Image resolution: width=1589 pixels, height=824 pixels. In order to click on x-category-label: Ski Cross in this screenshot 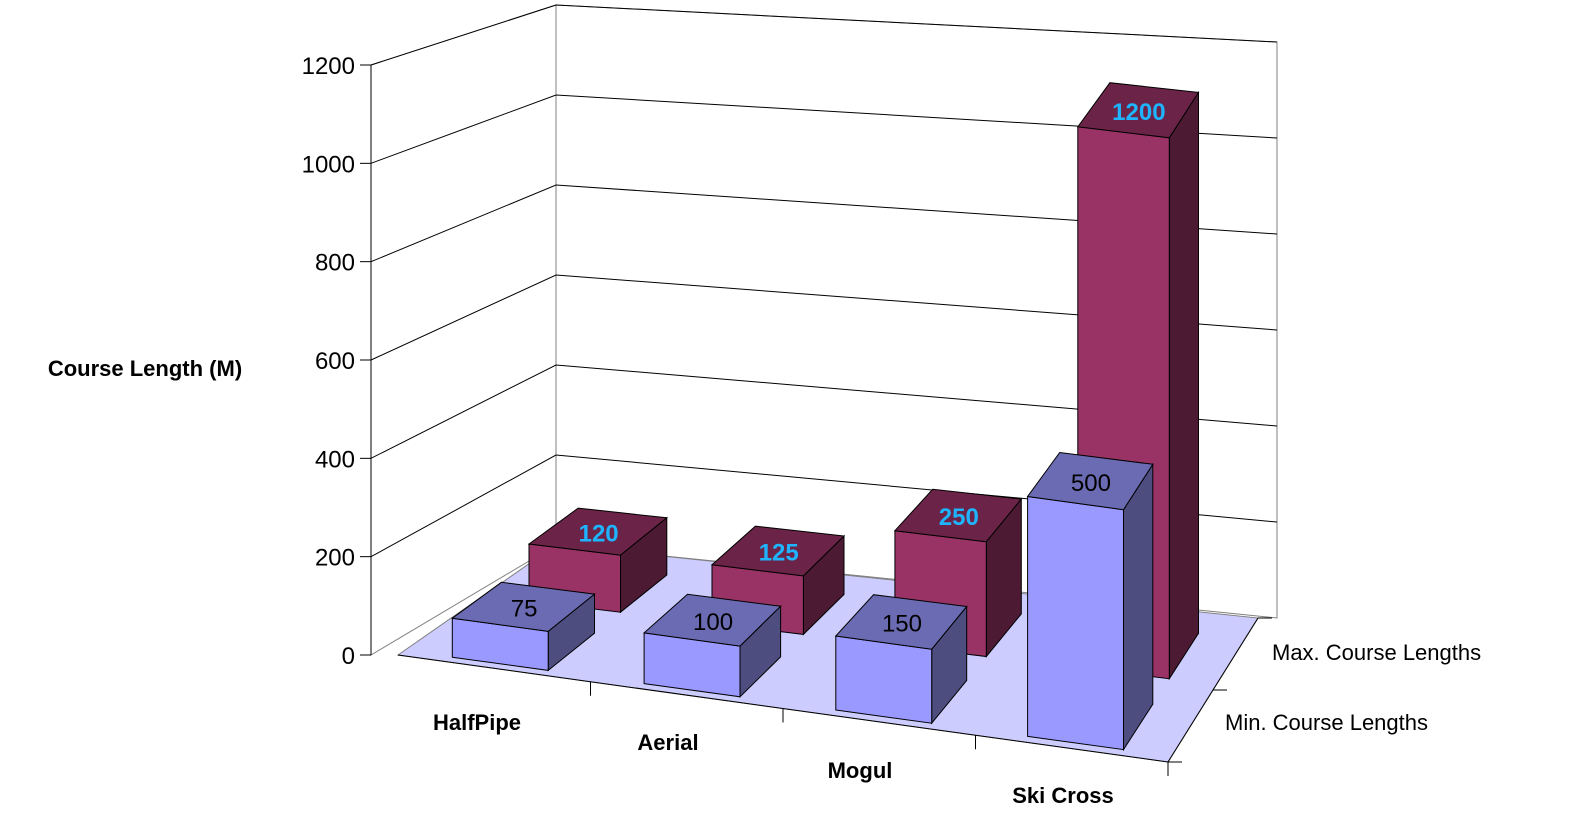, I will do `click(1063, 795)`.